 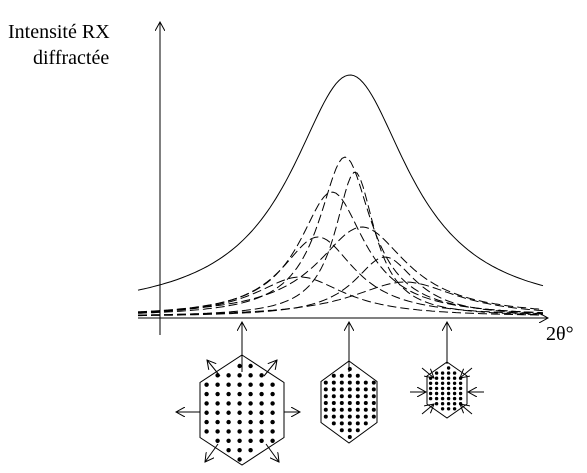 I want to click on y-label: Intensité RX, so click(x=59, y=32).